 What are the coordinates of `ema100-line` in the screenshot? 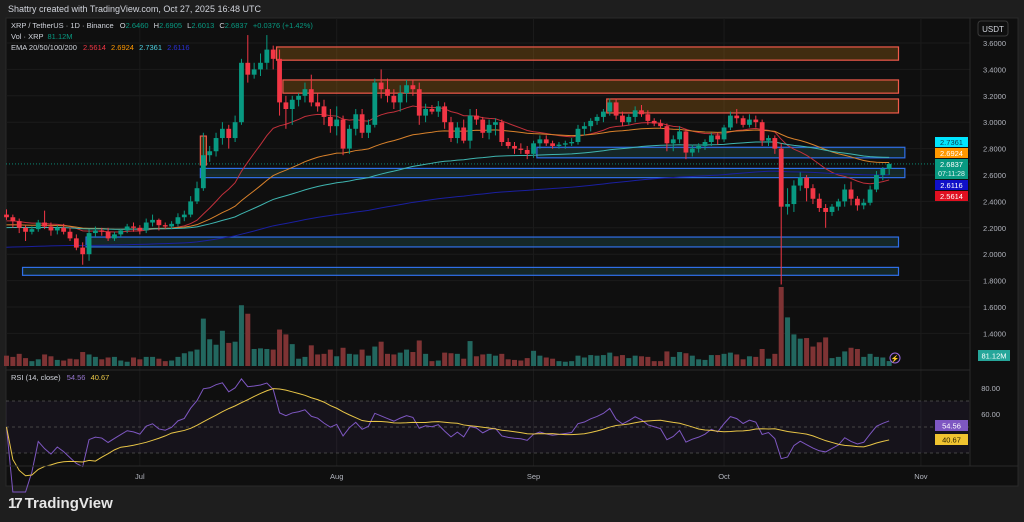 It's located at (448, 185).